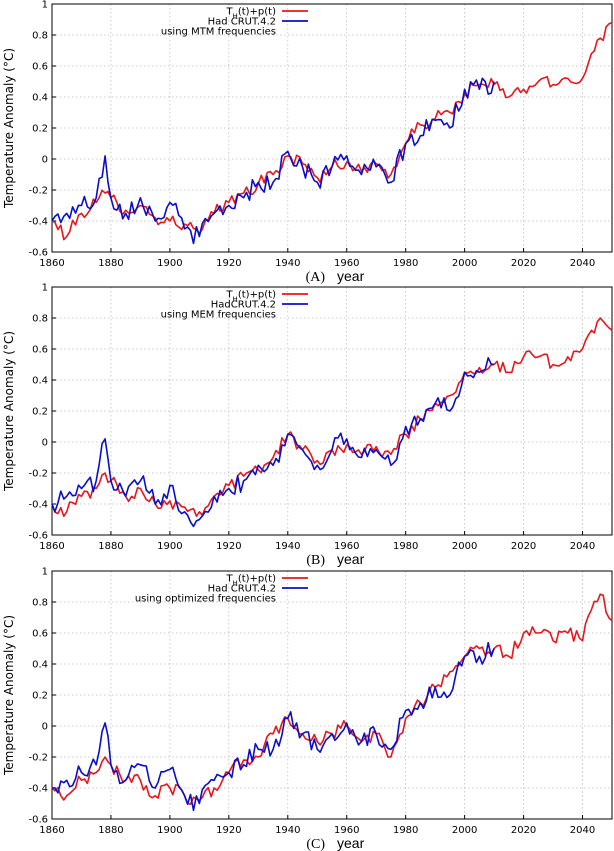 This screenshot has width=614, height=851. I want to click on panel-label: (A), so click(316, 277).